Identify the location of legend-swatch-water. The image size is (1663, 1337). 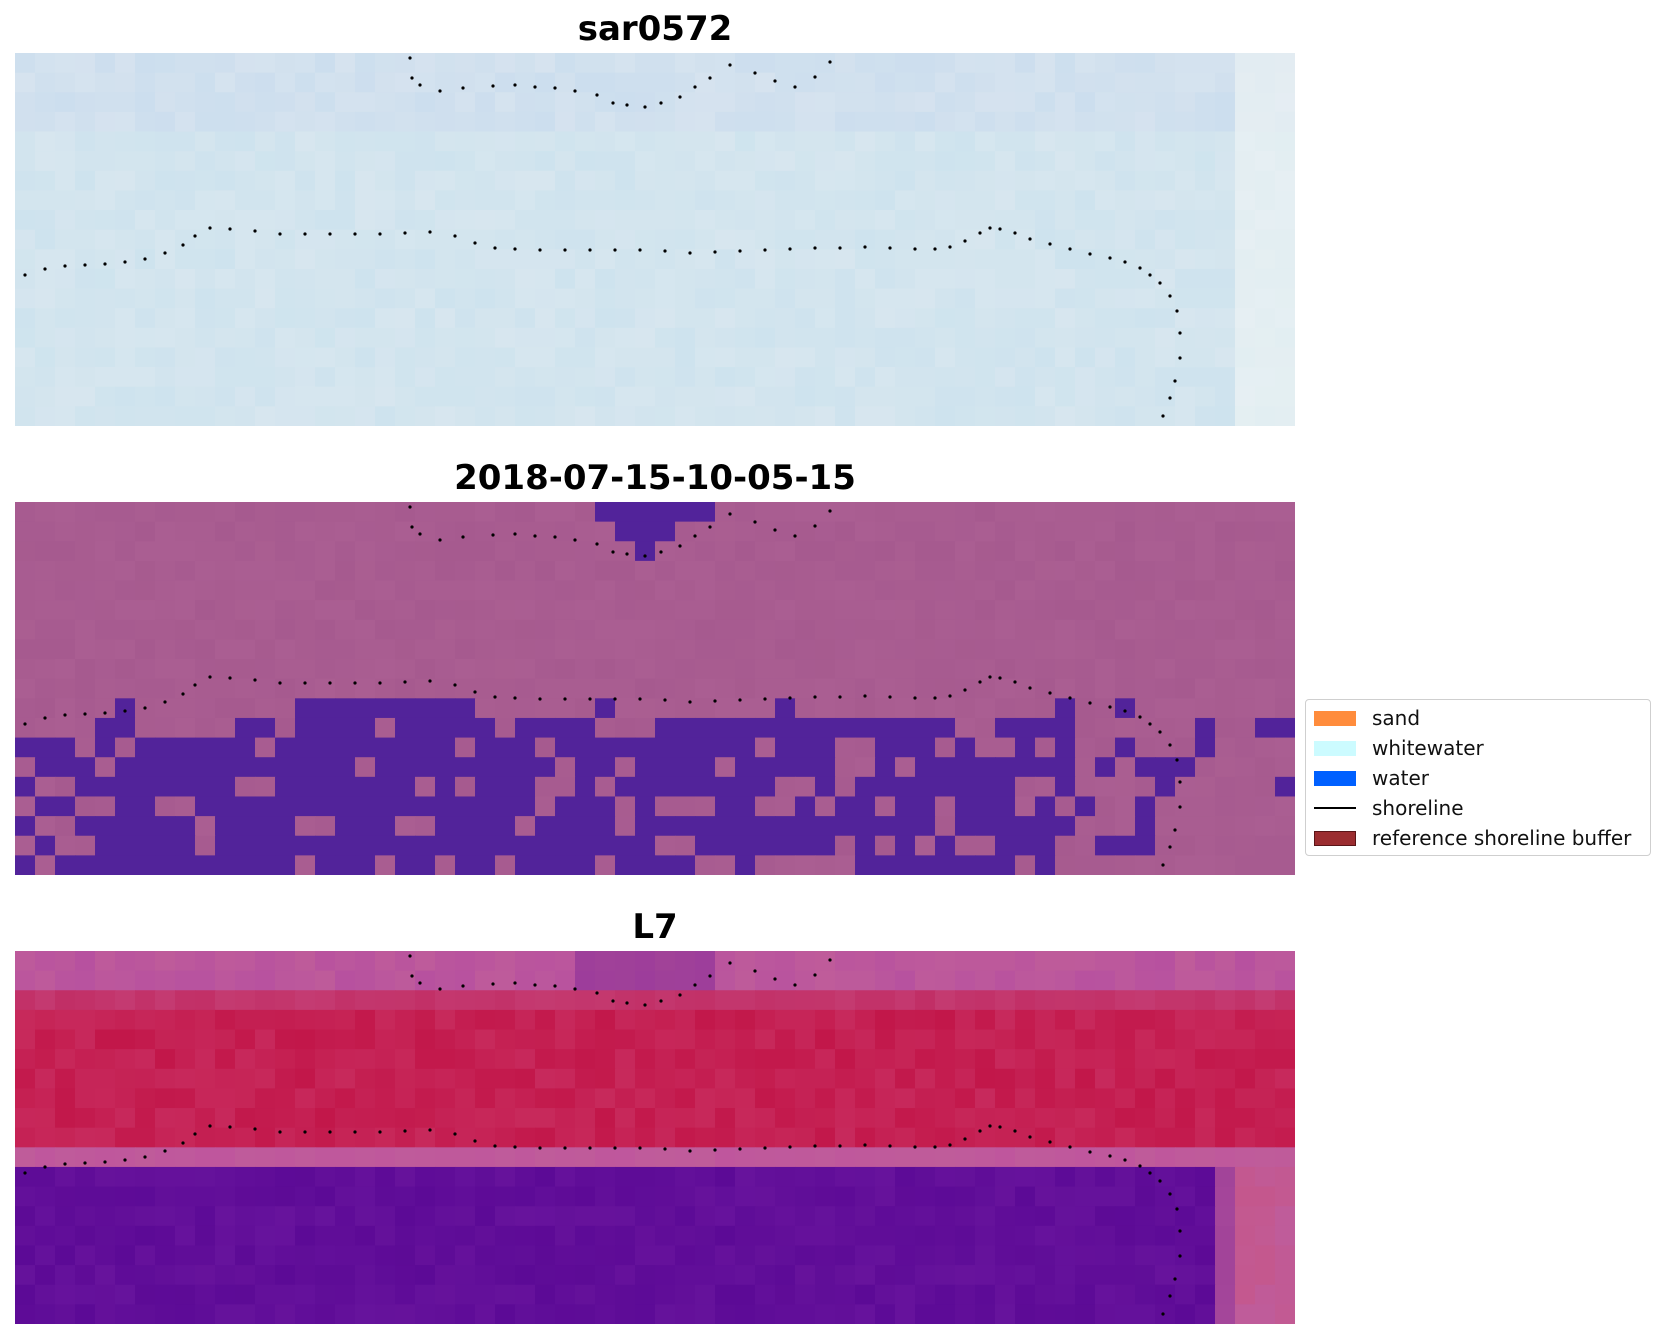
(1335, 778).